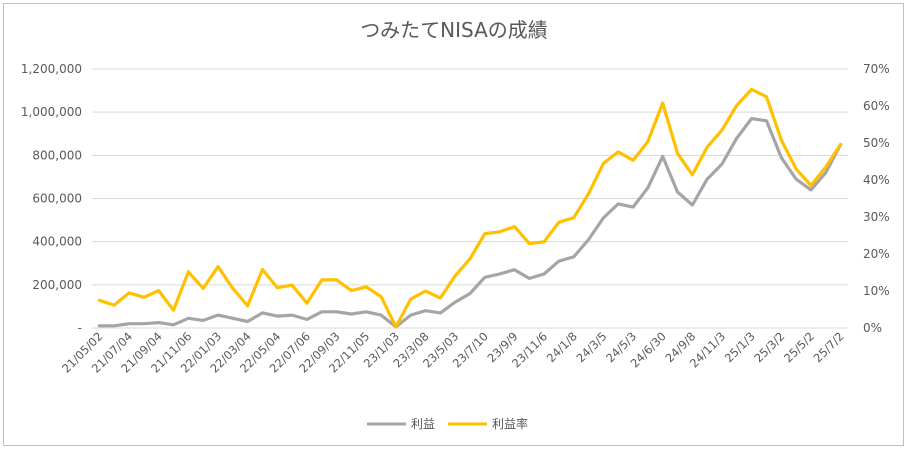 The height and width of the screenshot is (451, 909). What do you see at coordinates (876, 106) in the screenshot?
I see `right-tick-label: 60%` at bounding box center [876, 106].